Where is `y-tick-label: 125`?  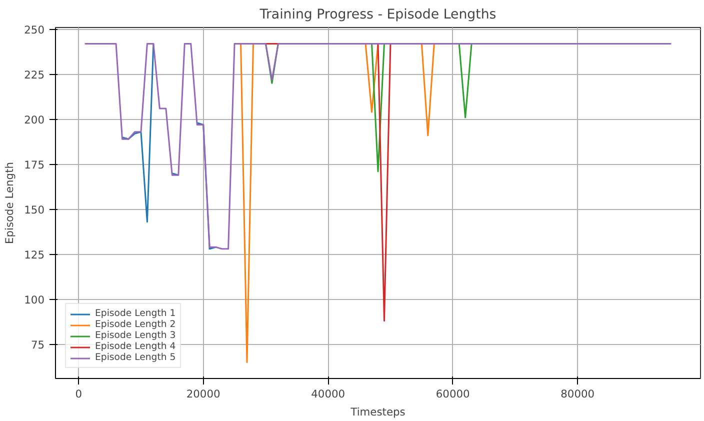 y-tick-label: 125 is located at coordinates (34, 255).